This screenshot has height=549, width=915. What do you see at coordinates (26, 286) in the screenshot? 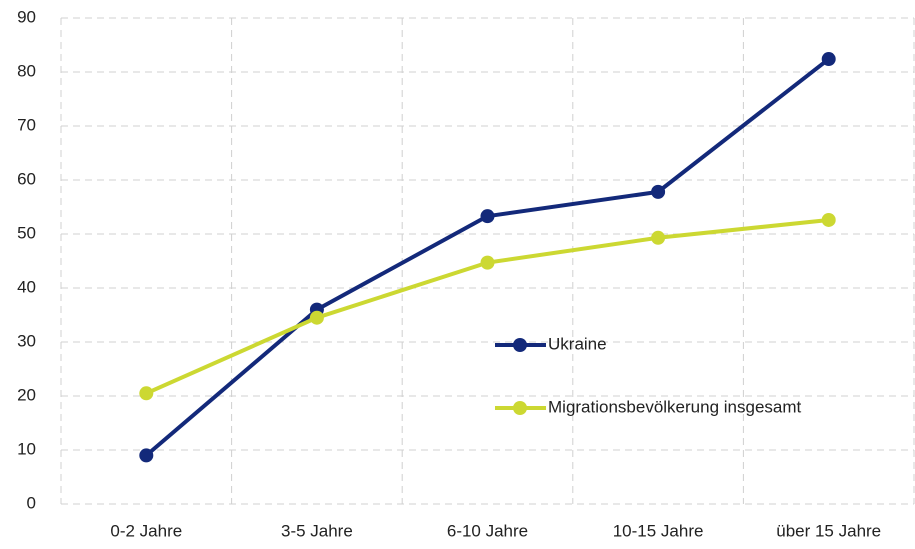
I see `y-tick-label: 40` at bounding box center [26, 286].